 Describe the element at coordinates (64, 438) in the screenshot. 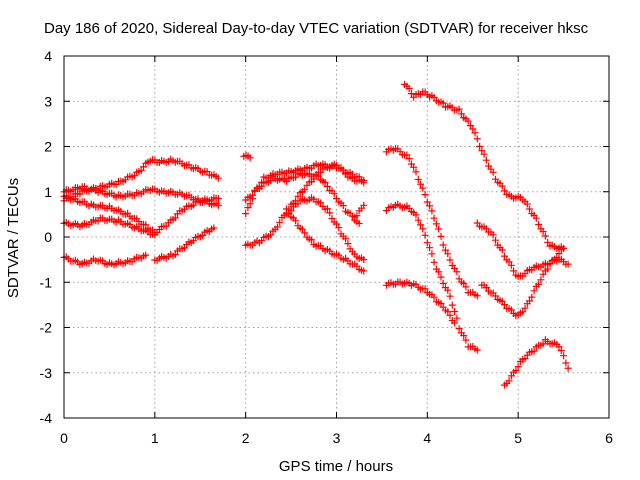

I see `x-tick-label: 0` at that location.